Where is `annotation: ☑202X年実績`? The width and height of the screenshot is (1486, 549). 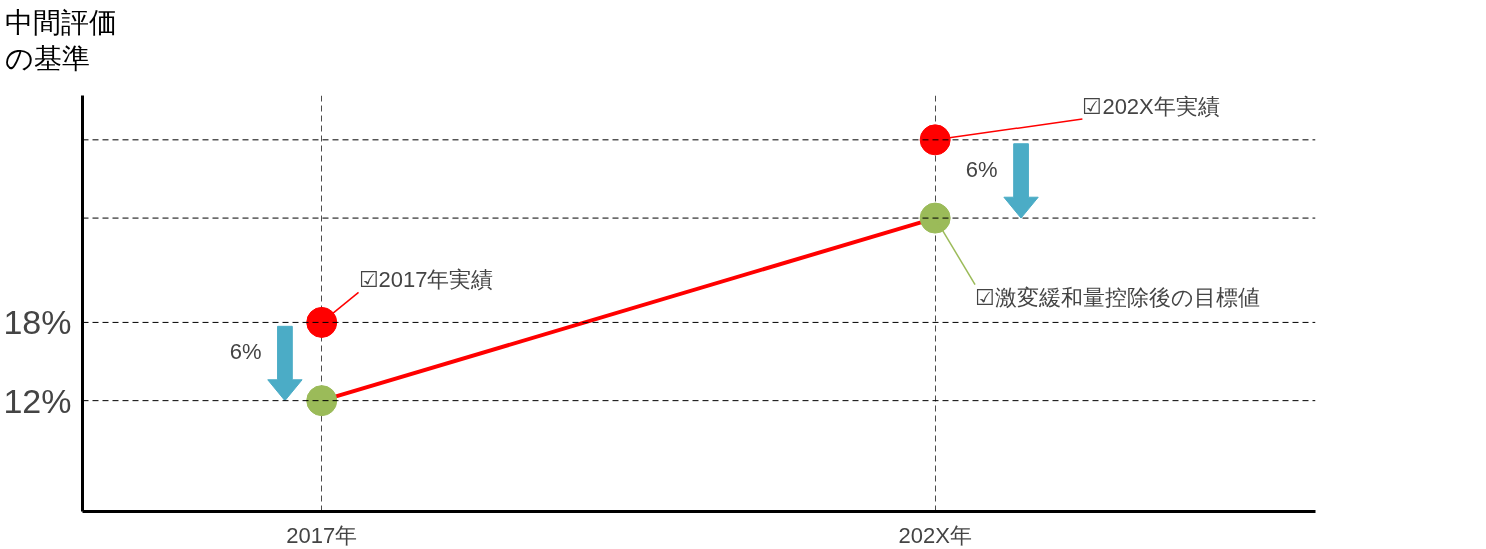
annotation: ☑202X年実績 is located at coordinates (1151, 106).